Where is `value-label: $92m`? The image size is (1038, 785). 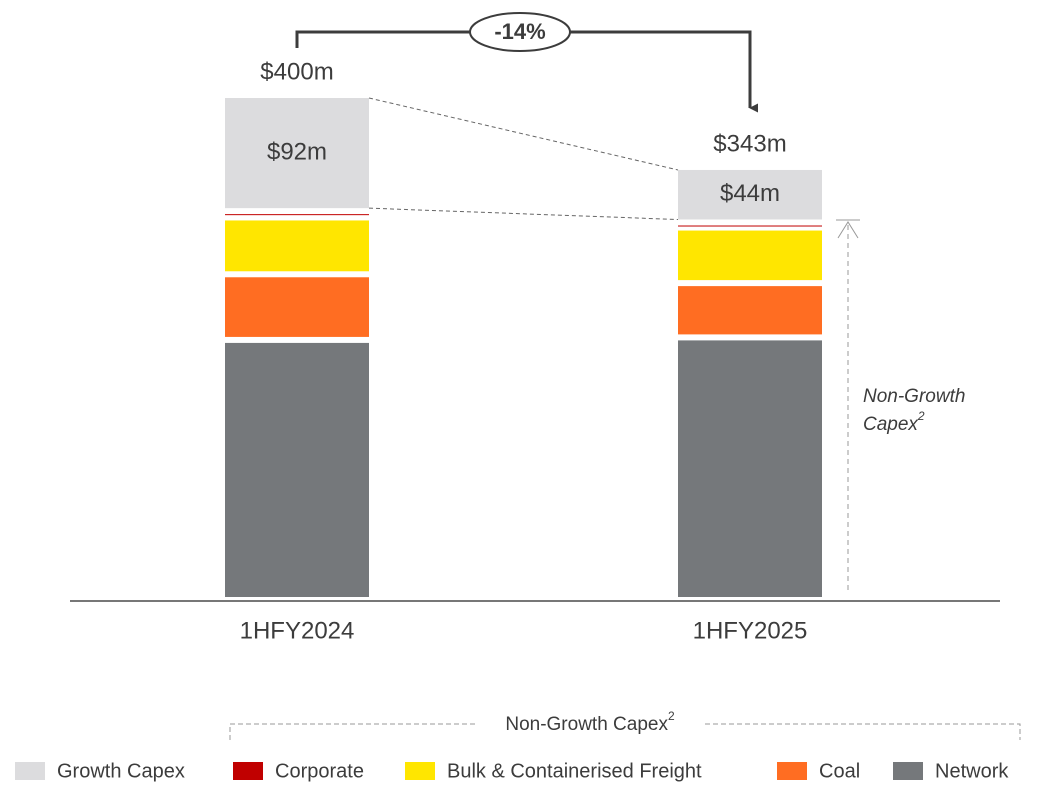
value-label: $92m is located at coordinates (297, 151).